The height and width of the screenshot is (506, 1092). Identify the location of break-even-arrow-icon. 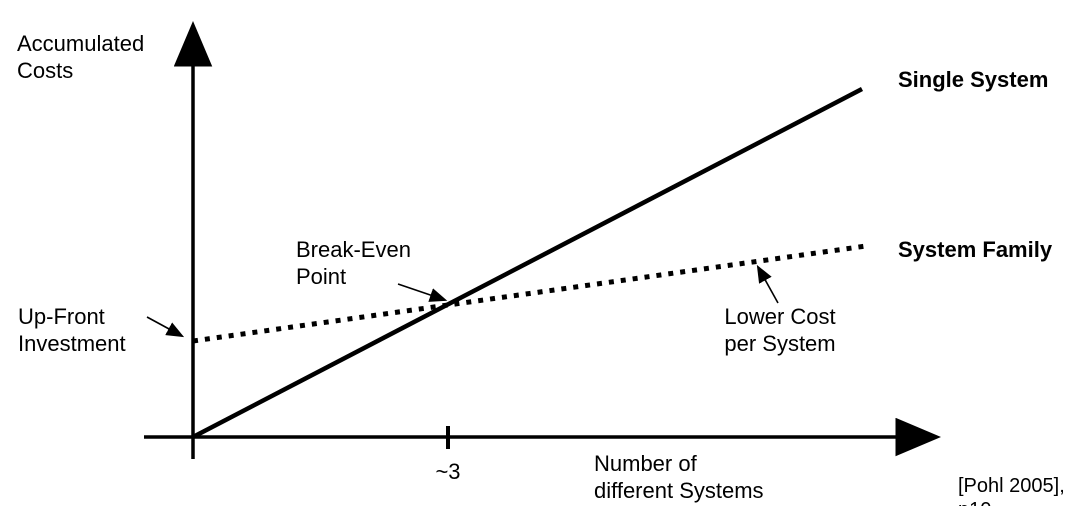
(422, 292).